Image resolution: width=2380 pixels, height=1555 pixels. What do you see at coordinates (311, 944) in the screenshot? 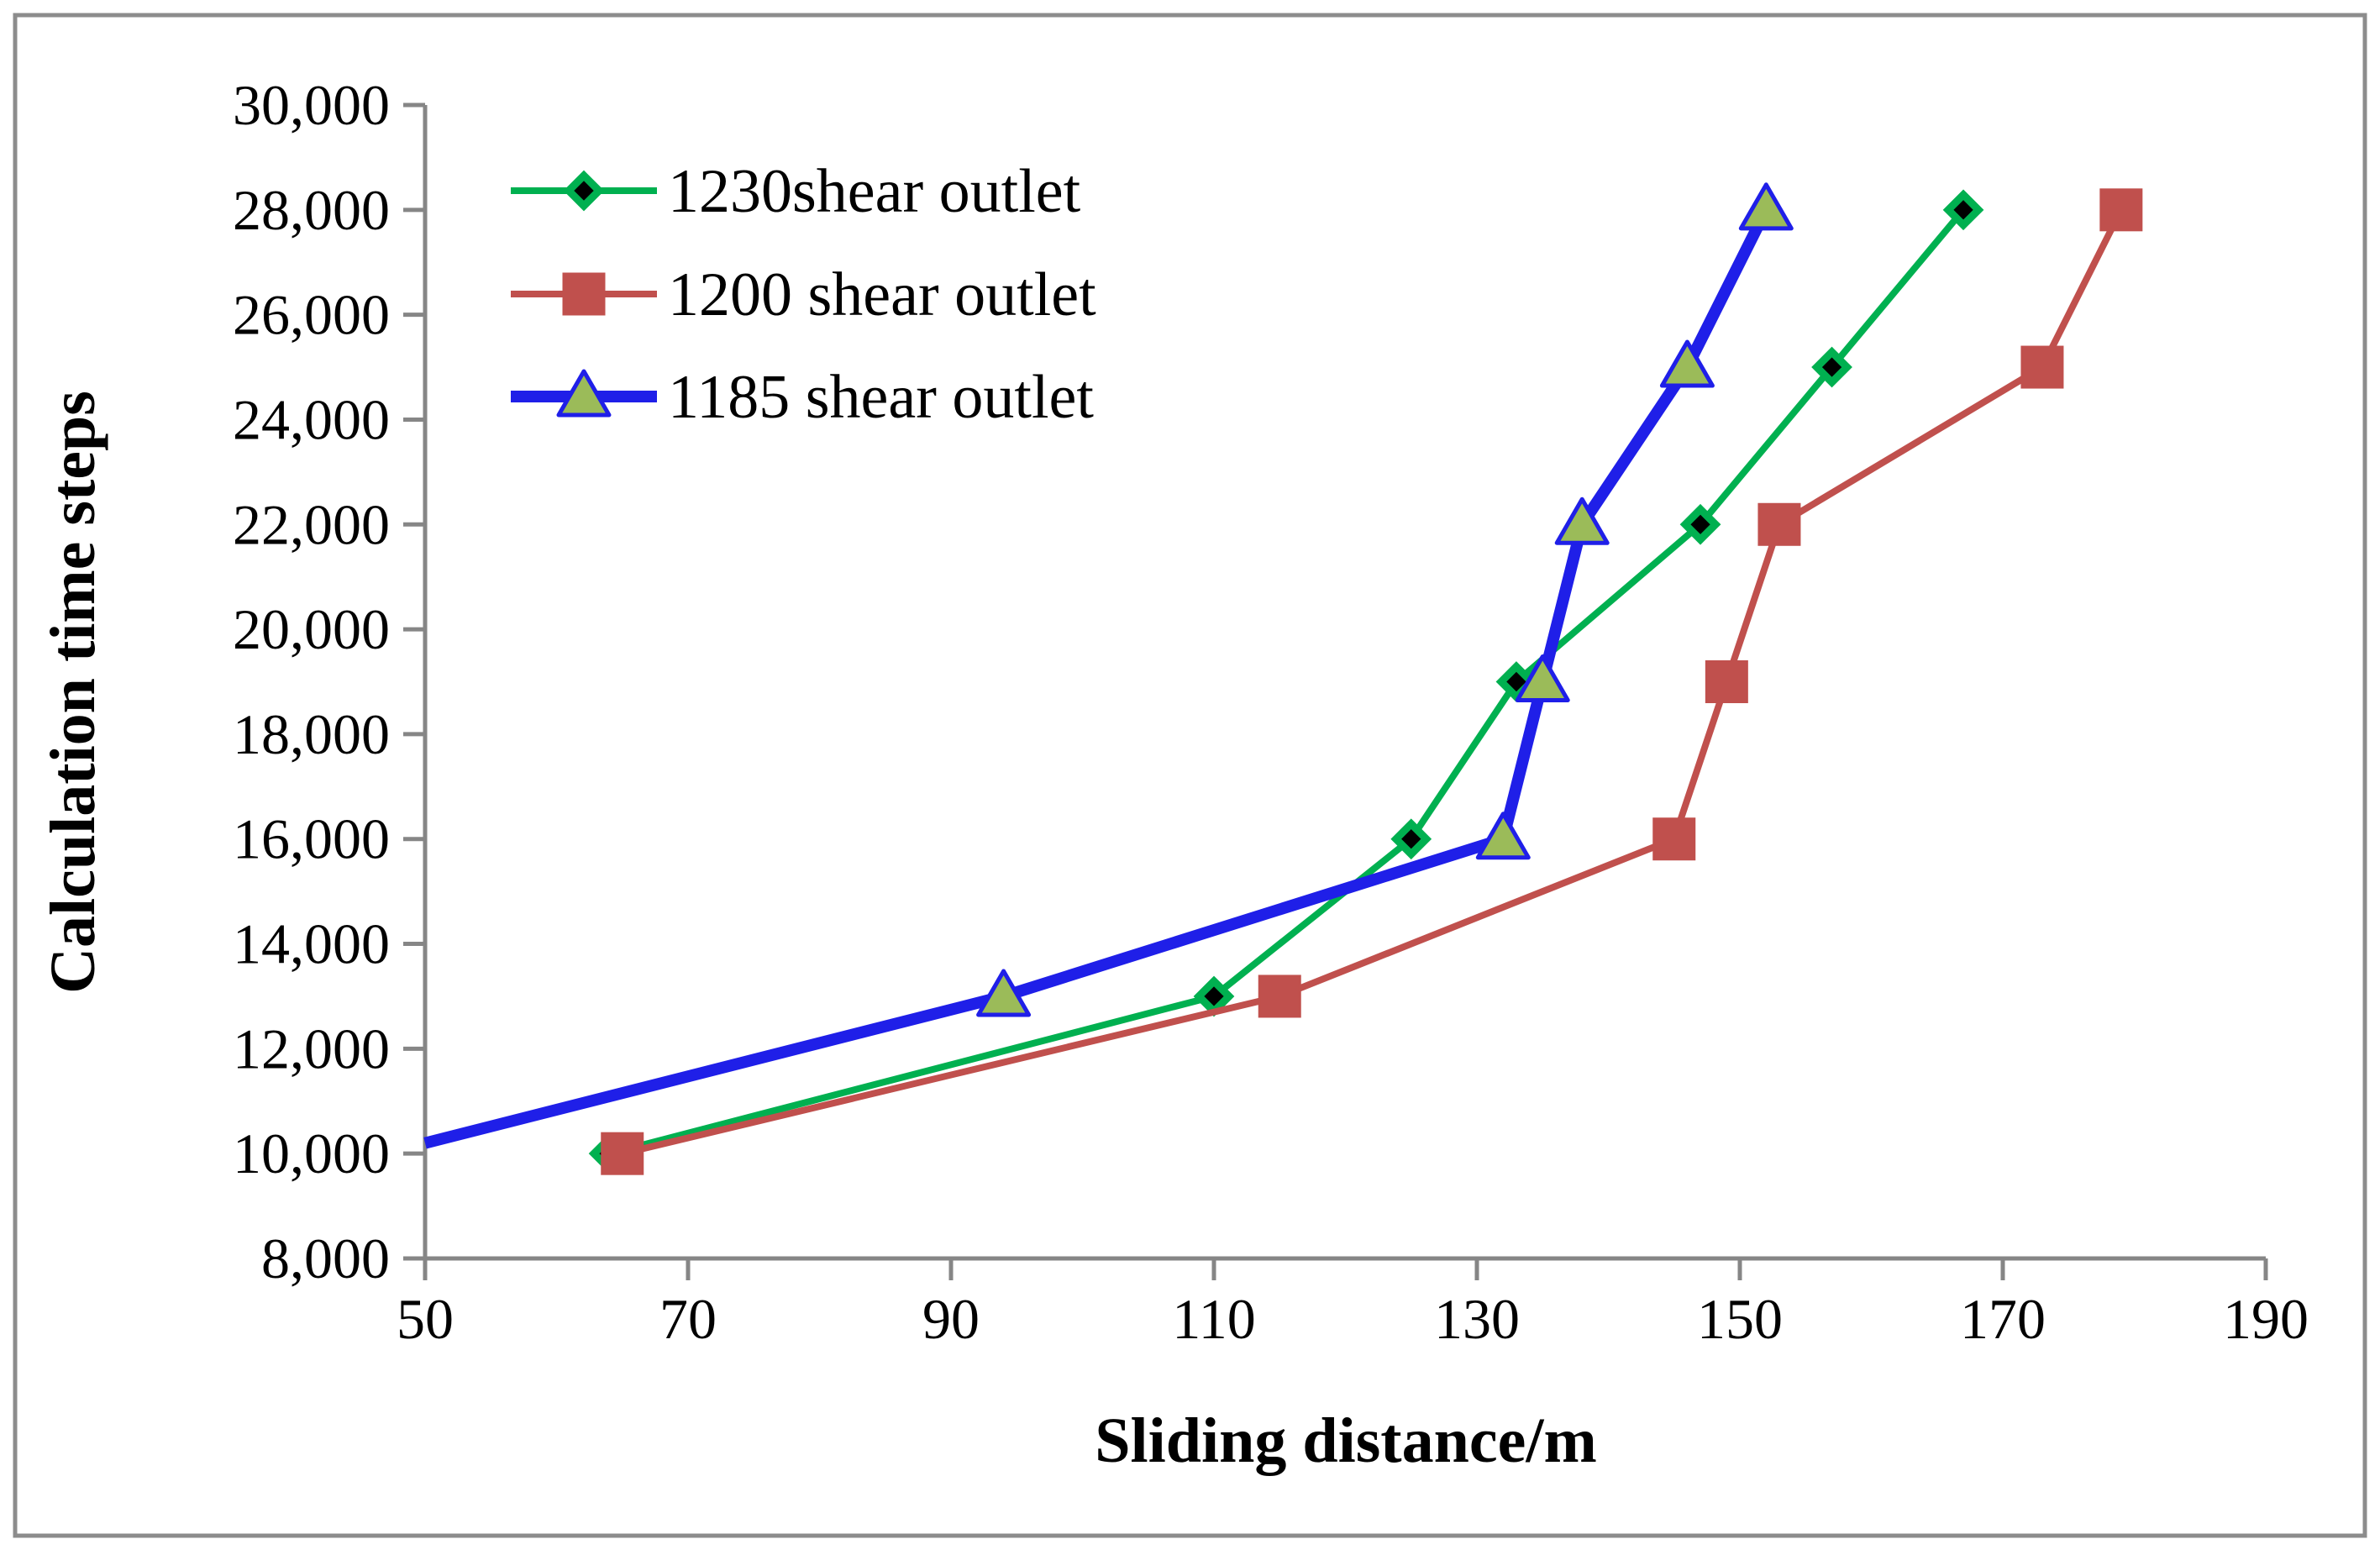
I see `y-tick-label: 14,000` at bounding box center [311, 944].